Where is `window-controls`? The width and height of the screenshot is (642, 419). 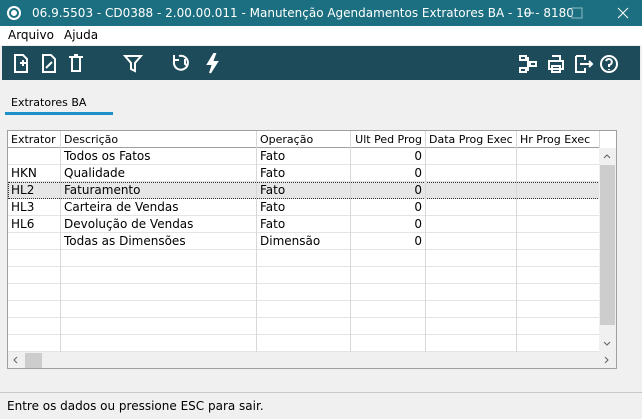 window-controls is located at coordinates (576, 13).